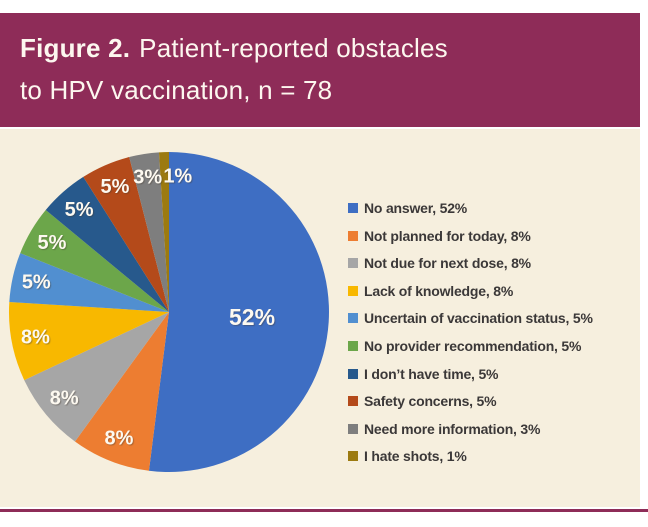 Image resolution: width=648 pixels, height=527 pixels. What do you see at coordinates (478, 318) in the screenshot?
I see `legend-label: Uncertain of vaccination status, 5%` at bounding box center [478, 318].